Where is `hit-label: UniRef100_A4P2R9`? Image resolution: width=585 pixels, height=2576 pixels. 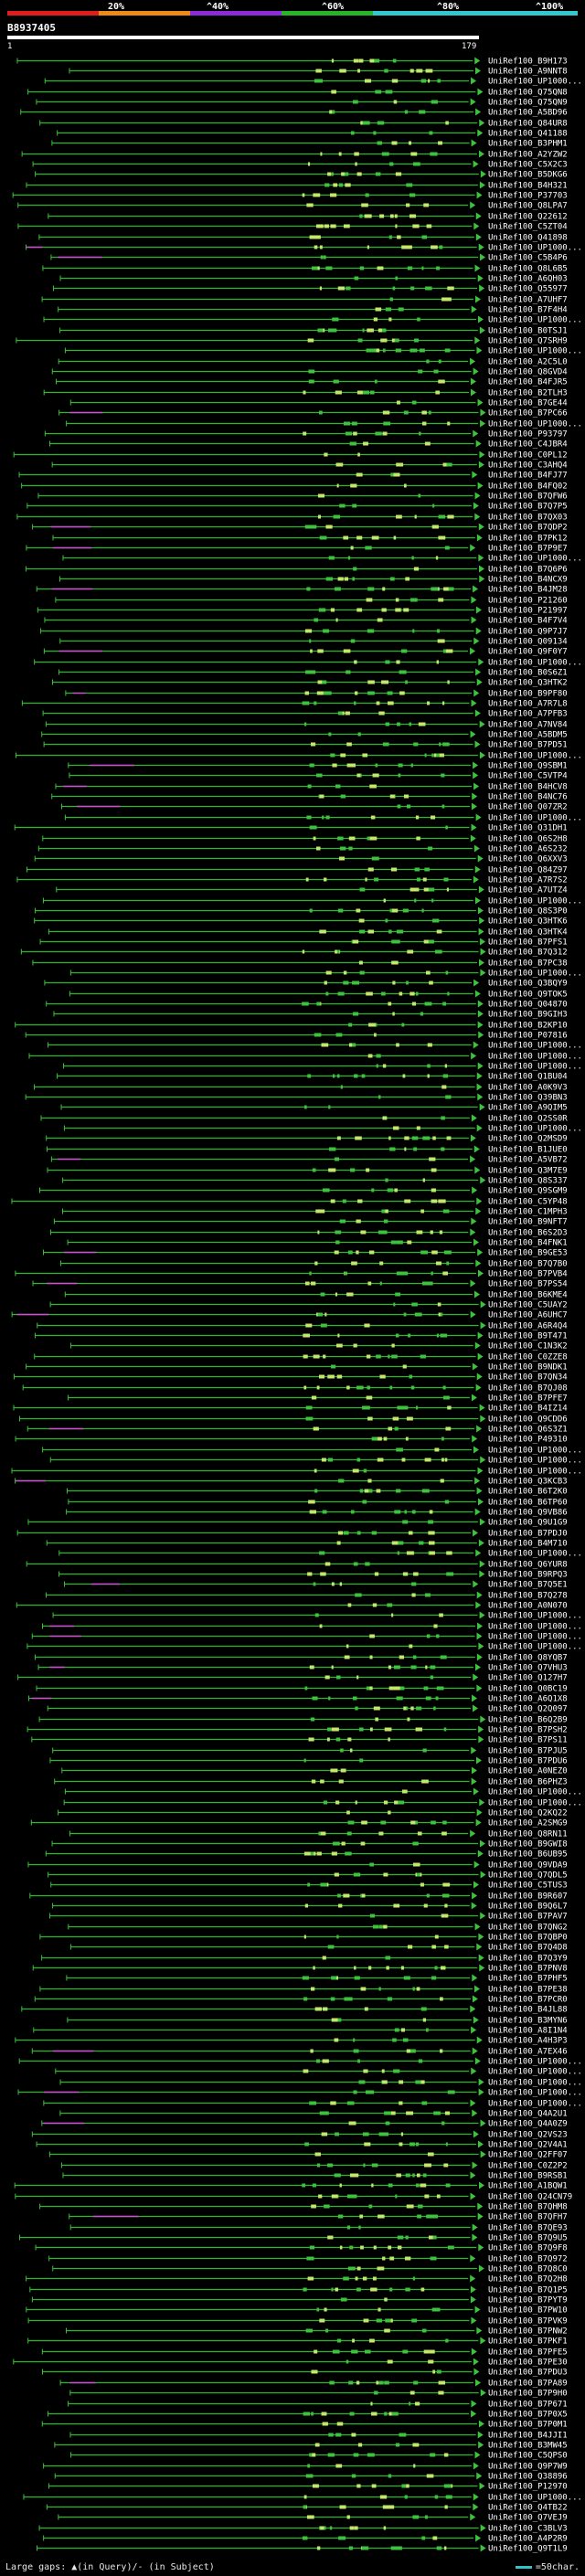 hit-label: UniRef100_A4P2R9 is located at coordinates (528, 2539).